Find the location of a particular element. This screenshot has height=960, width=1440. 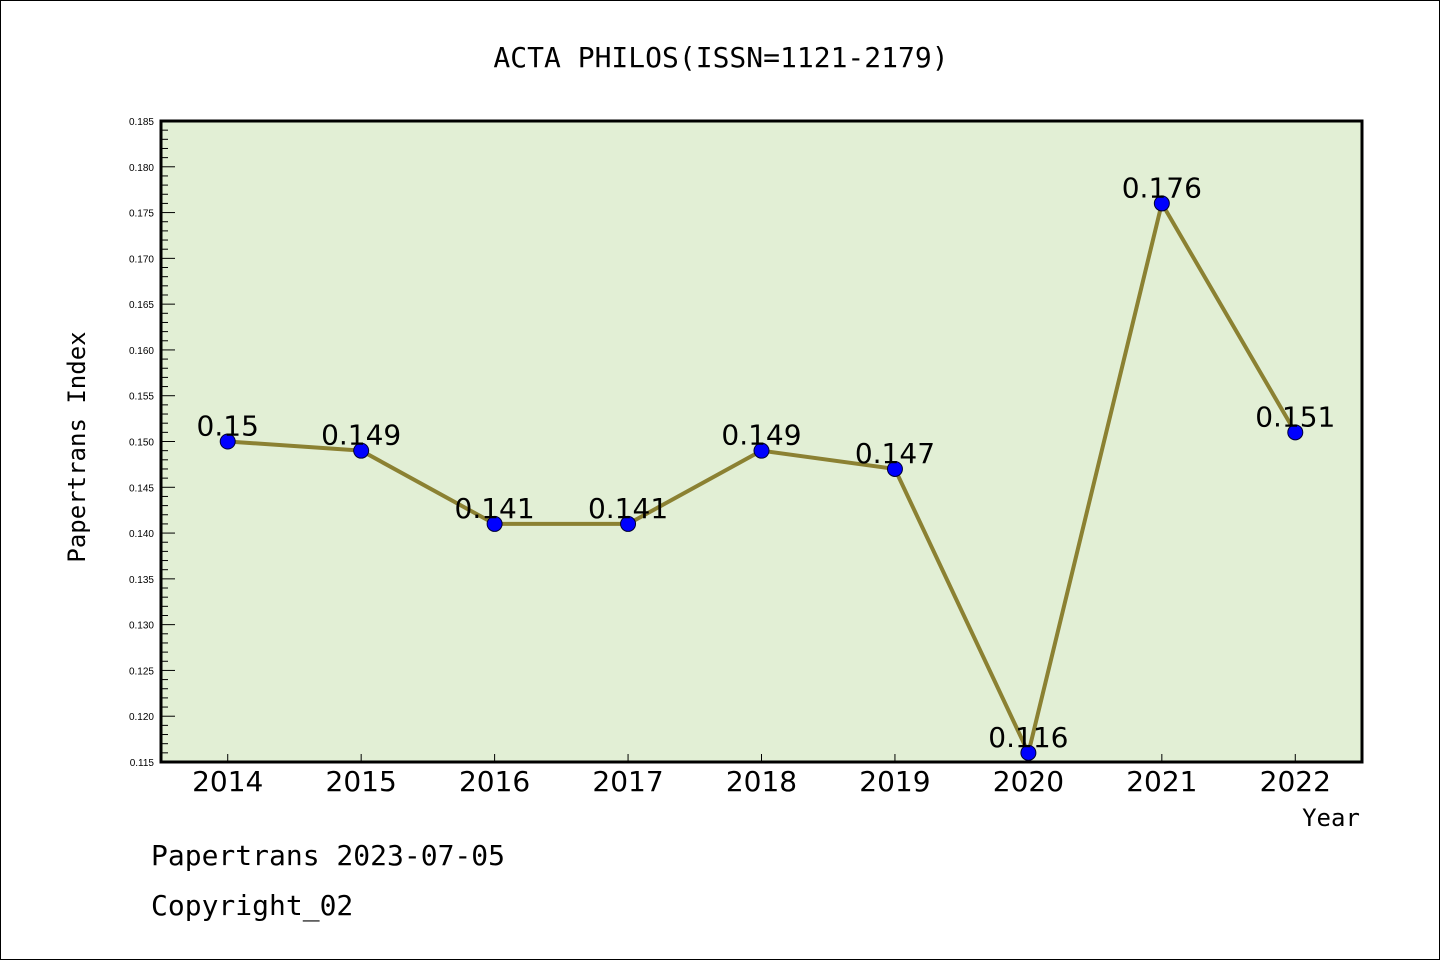

y-tick-label: 0.160 is located at coordinates (141, 351).